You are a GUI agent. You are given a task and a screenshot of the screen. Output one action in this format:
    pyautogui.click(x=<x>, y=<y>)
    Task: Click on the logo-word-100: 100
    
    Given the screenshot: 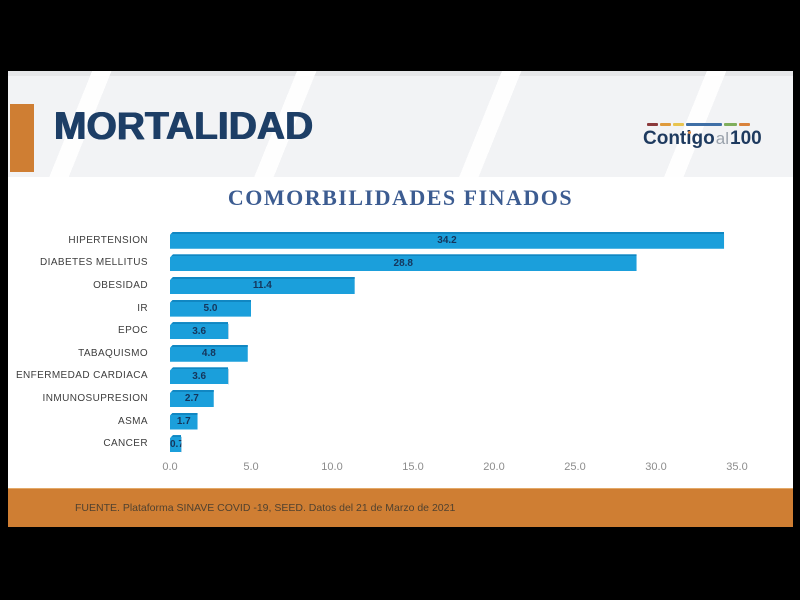 What is the action you would take?
    pyautogui.click(x=746, y=138)
    